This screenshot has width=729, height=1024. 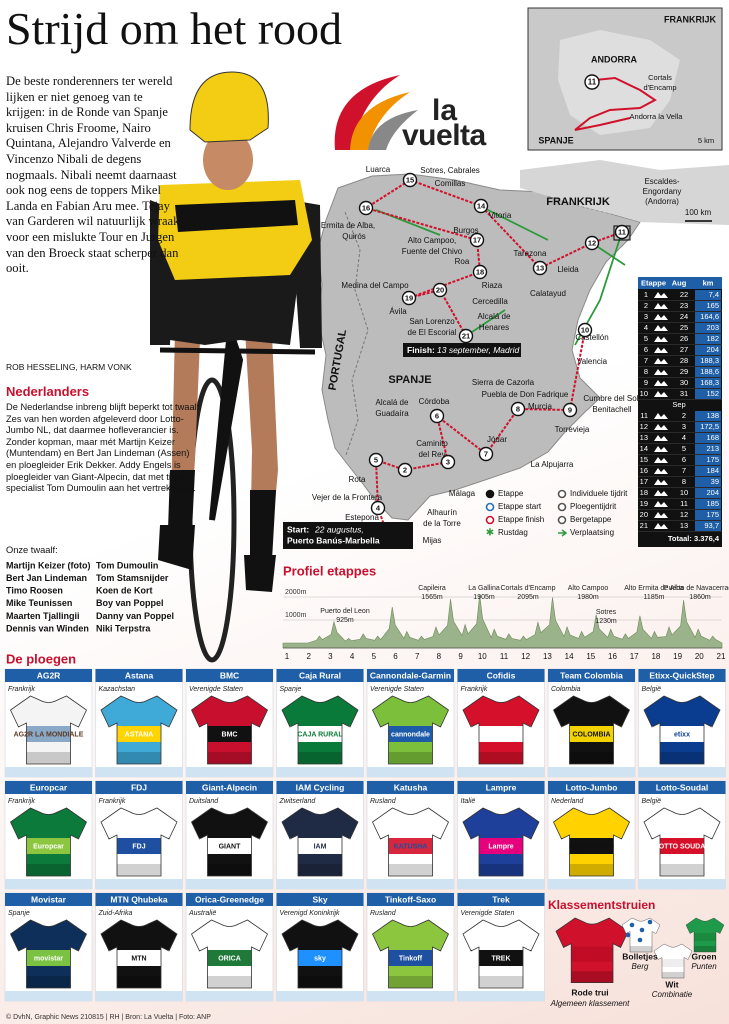 What do you see at coordinates (47, 628) in the screenshot?
I see `rider-name: Dennis van Winden` at bounding box center [47, 628].